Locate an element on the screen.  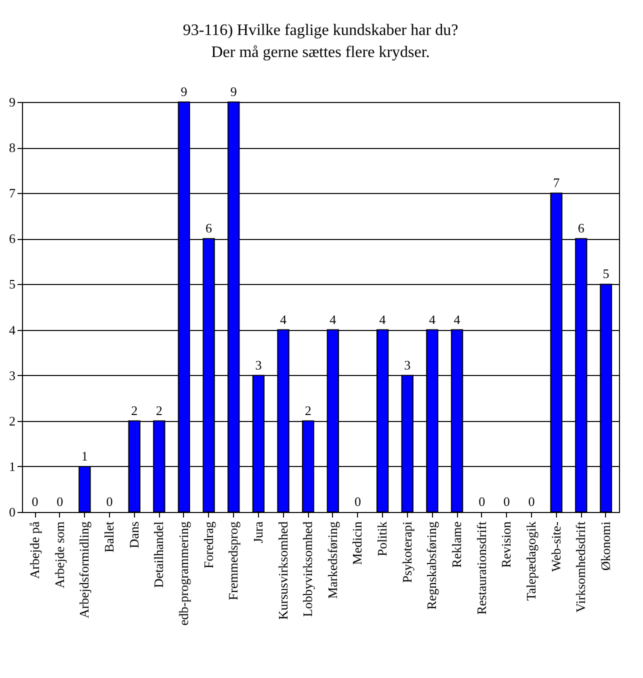
x-tick-label: Lobbyvirksomhed is located at coordinates (308, 569).